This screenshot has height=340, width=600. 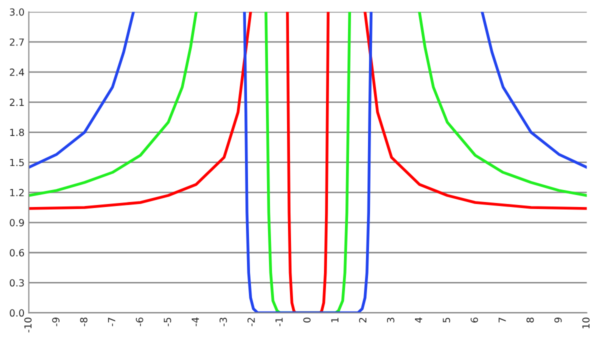 What do you see at coordinates (17, 42) in the screenshot?
I see `y-tick-label: 2.7` at bounding box center [17, 42].